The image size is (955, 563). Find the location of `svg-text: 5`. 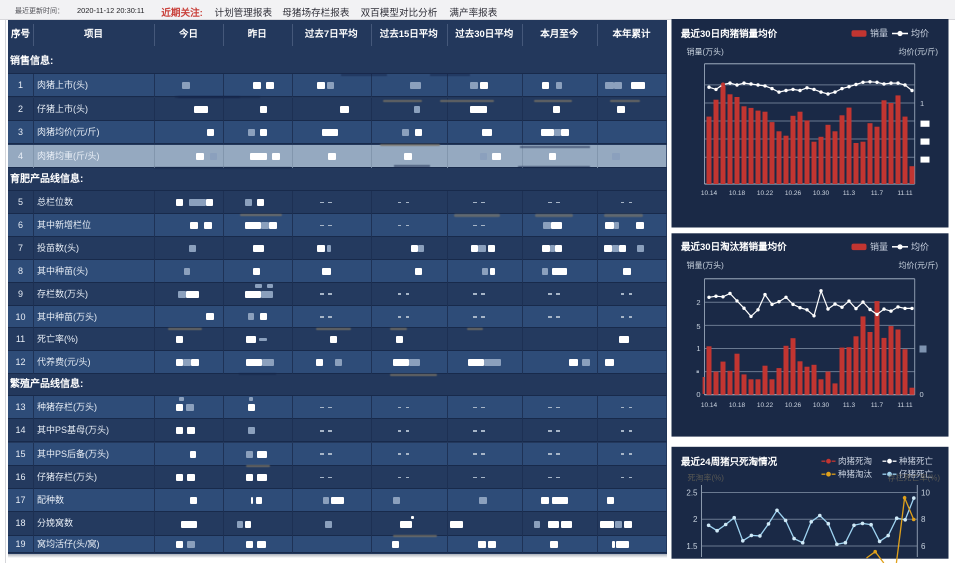

svg-text: 5 is located at coordinates (698, 326).